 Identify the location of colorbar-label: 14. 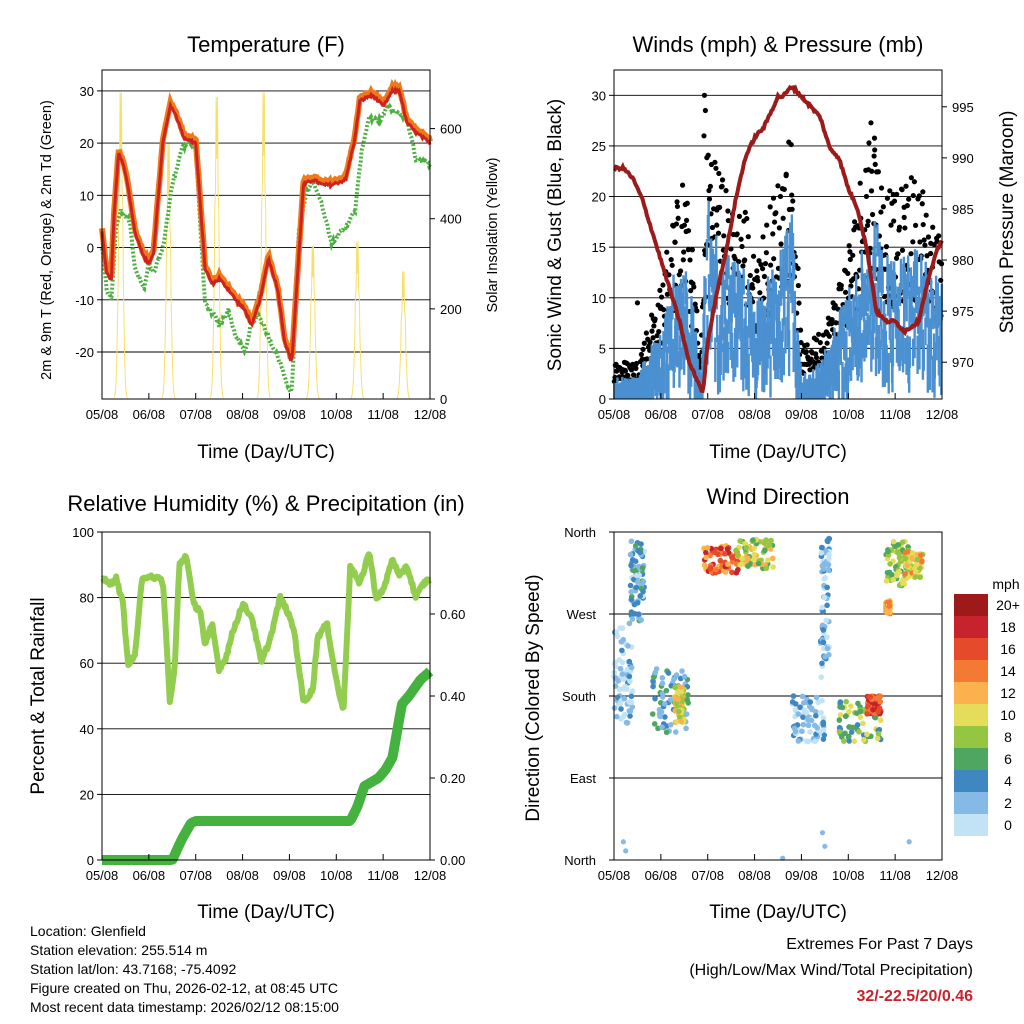
(1008, 671).